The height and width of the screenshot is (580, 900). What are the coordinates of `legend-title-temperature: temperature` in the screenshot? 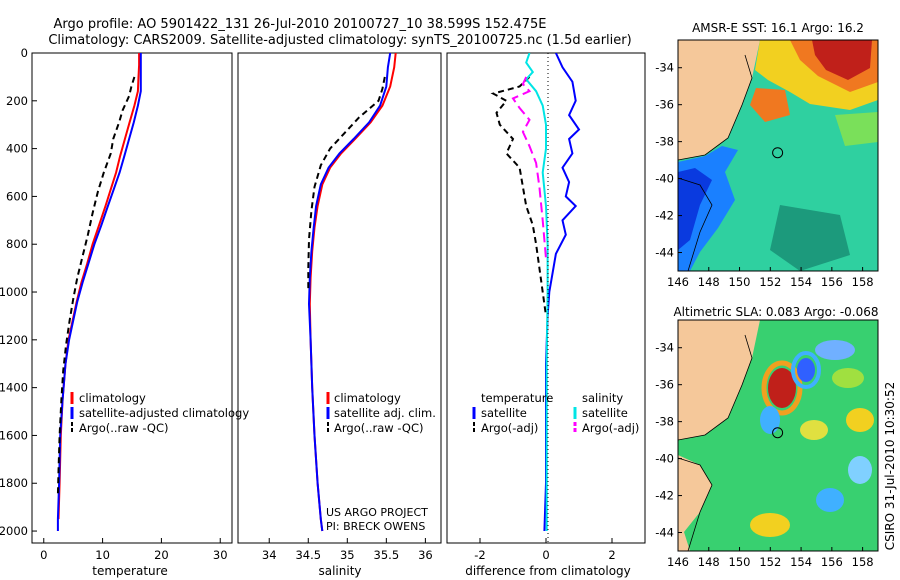 It's located at (517, 398).